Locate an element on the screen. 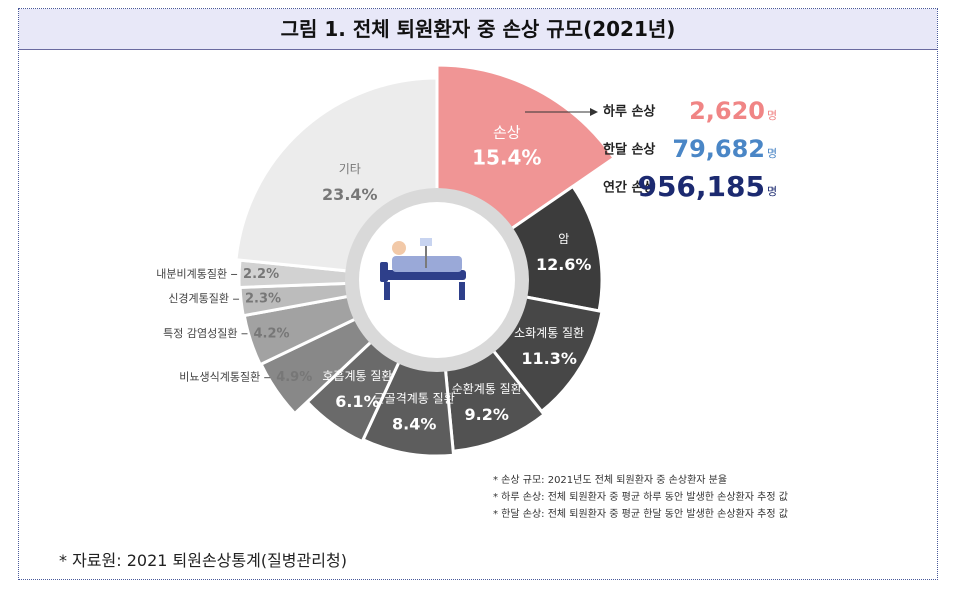 Image resolution: width=955 pixels, height=602 pixels. value-label: 15.4% is located at coordinates (506, 158).